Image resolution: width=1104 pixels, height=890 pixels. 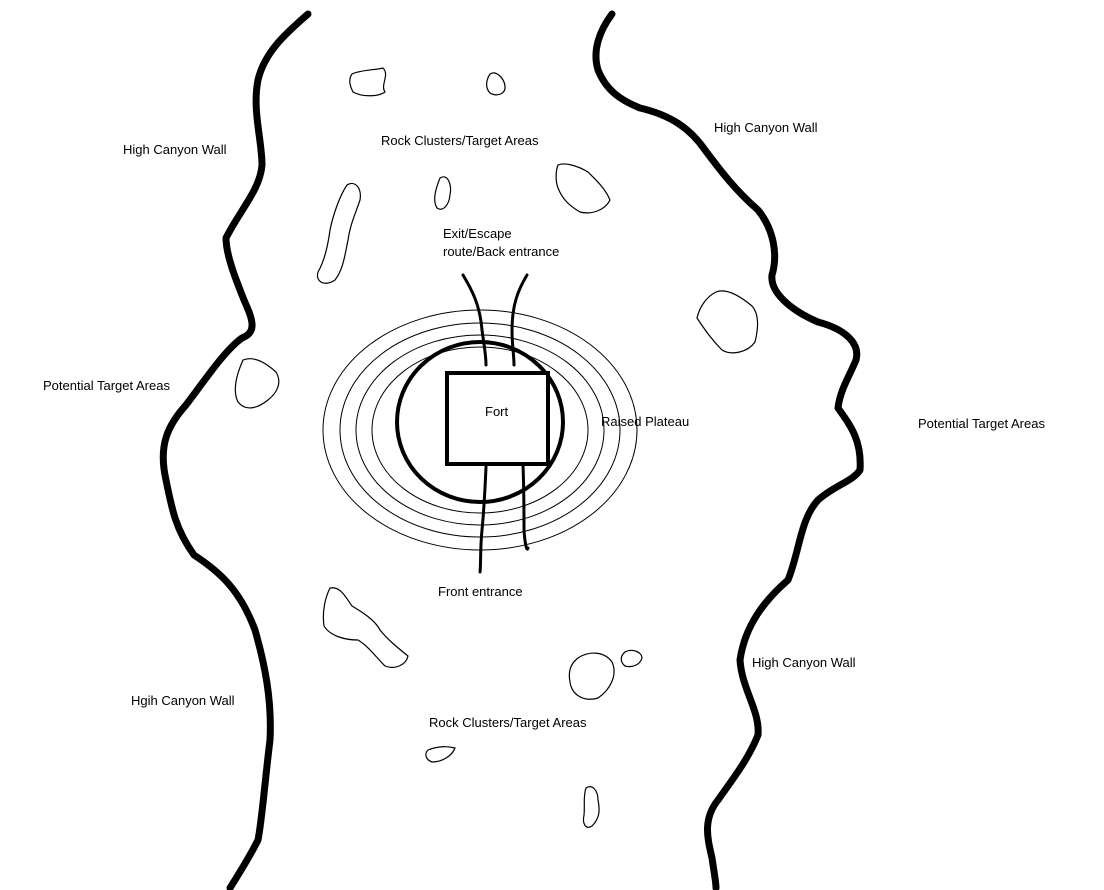 What do you see at coordinates (183, 700) in the screenshot?
I see `left-wall-bottom-label: Hgih Canyon Wall` at bounding box center [183, 700].